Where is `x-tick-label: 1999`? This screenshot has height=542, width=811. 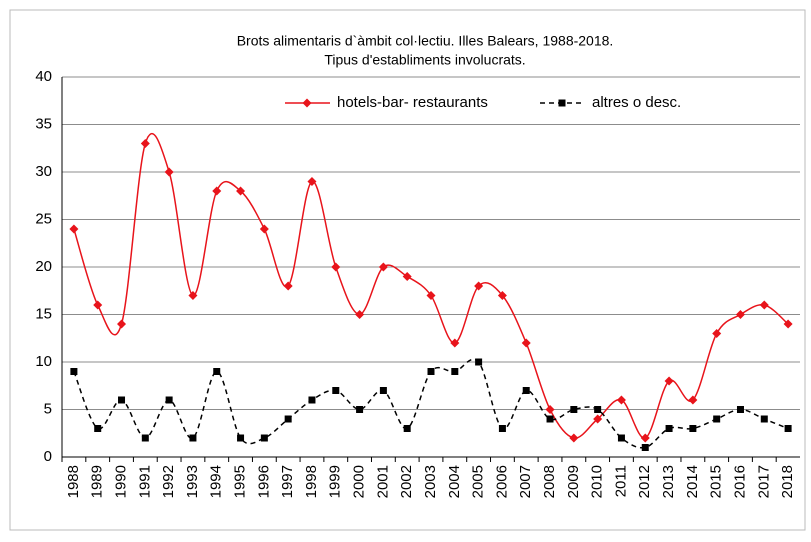
x-tick-label: 1999 is located at coordinates (335, 481).